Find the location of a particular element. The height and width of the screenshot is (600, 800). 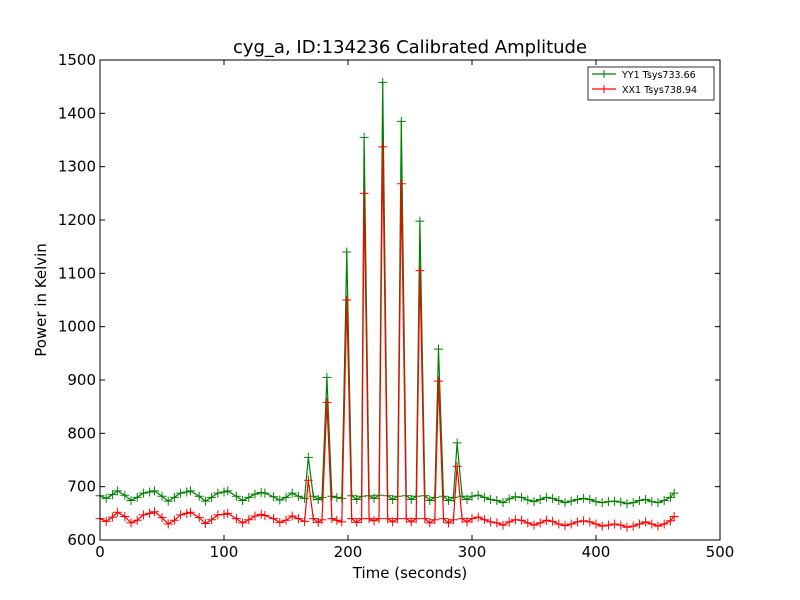

y-tick-label: 800 is located at coordinates (81, 433).